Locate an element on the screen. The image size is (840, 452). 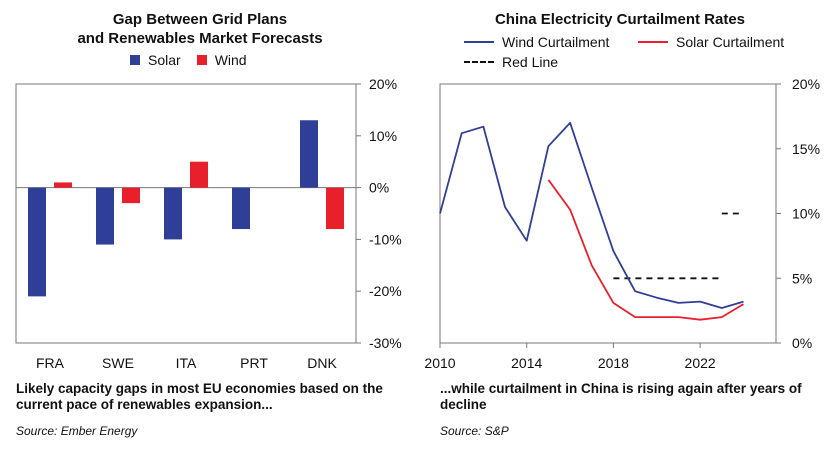
legend-wind-curtailment: Wind Curtailment is located at coordinates (536, 42).